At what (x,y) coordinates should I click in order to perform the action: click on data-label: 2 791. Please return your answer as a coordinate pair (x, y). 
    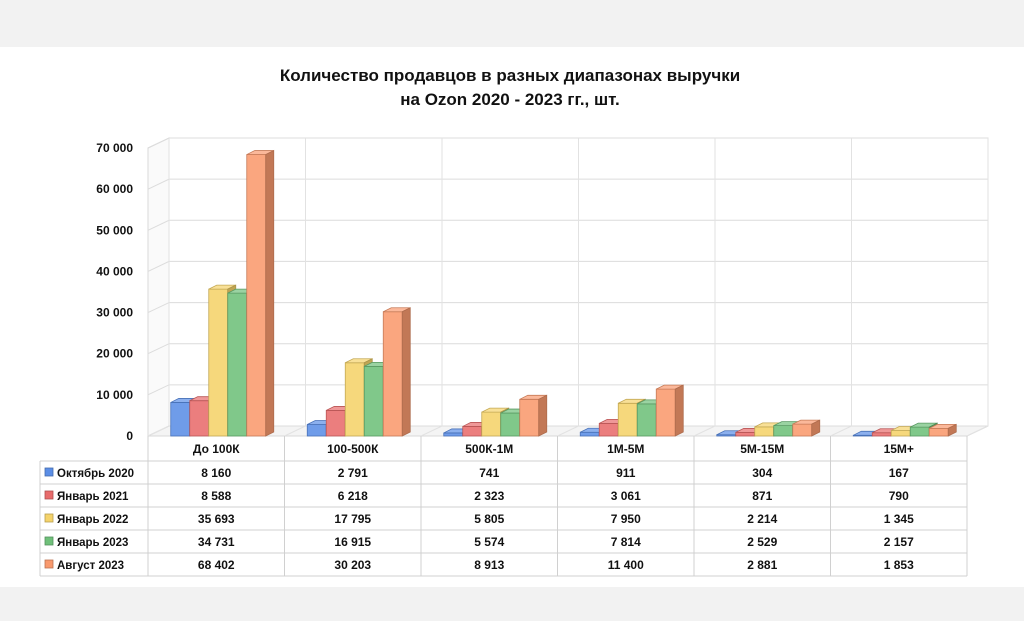
    Looking at the image, I should click on (353, 473).